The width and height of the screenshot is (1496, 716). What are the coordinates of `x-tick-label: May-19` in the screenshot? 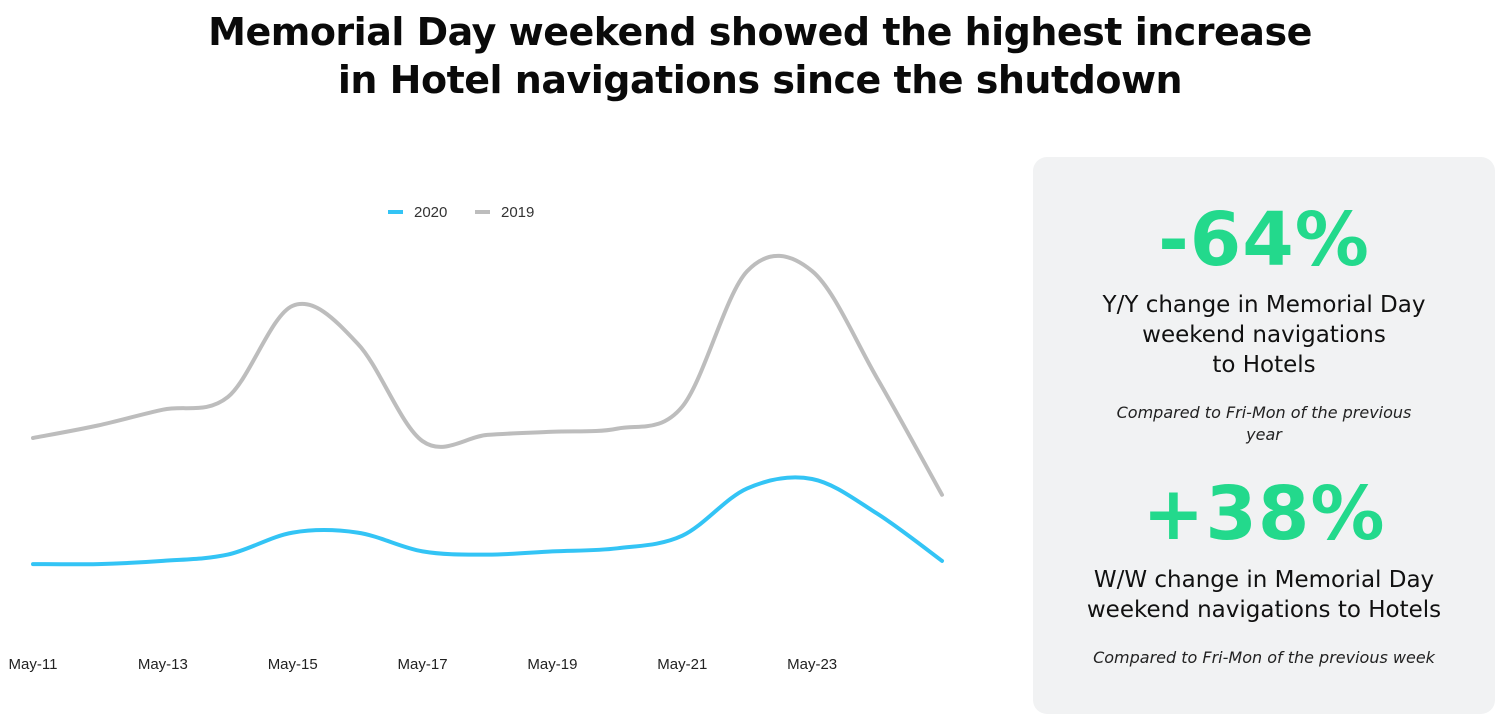 It's located at (552, 664).